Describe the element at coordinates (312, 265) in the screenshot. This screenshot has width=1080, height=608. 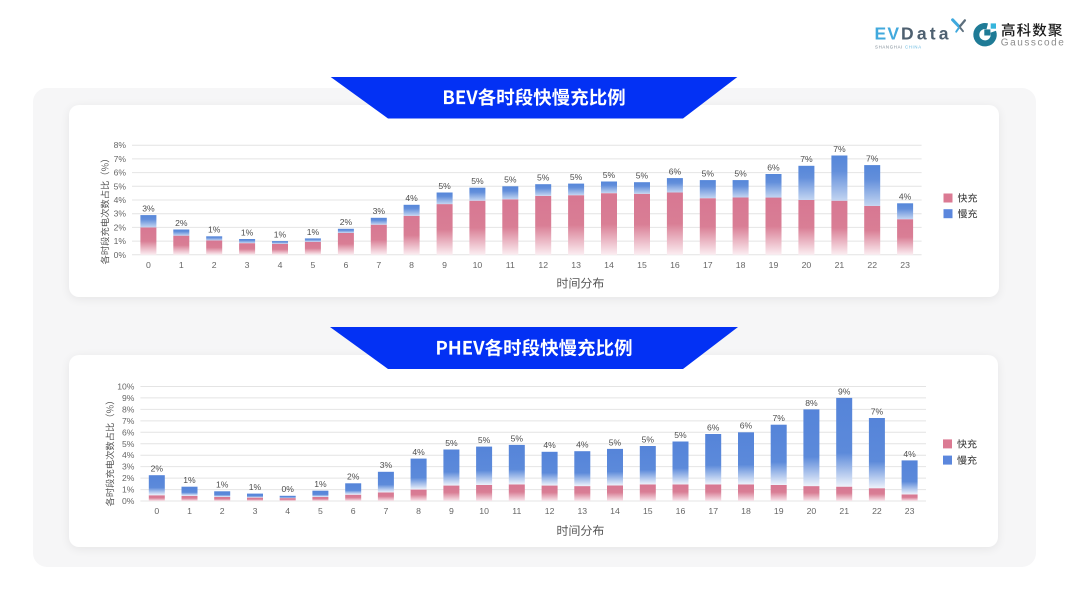
I see `svg-text: 5` at that location.